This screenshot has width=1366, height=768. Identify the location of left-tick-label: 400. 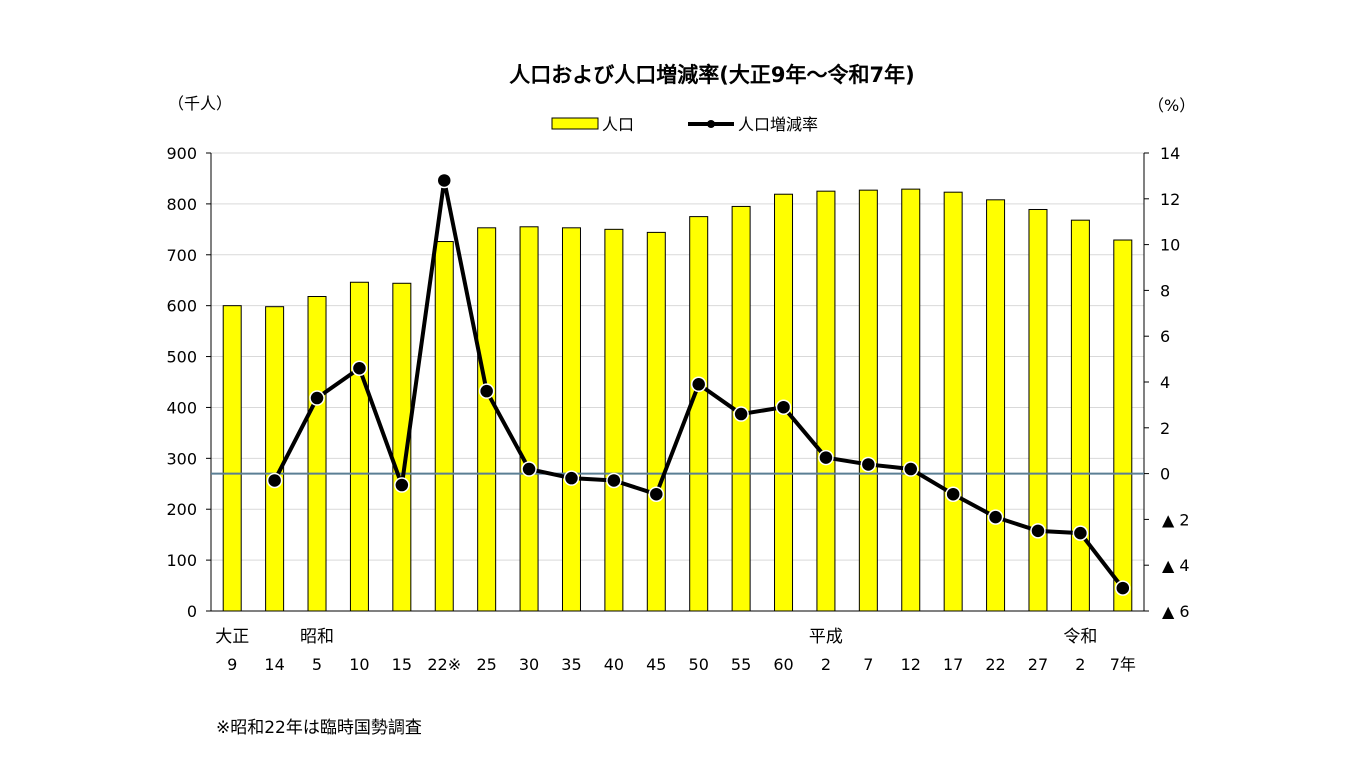
(181, 407).